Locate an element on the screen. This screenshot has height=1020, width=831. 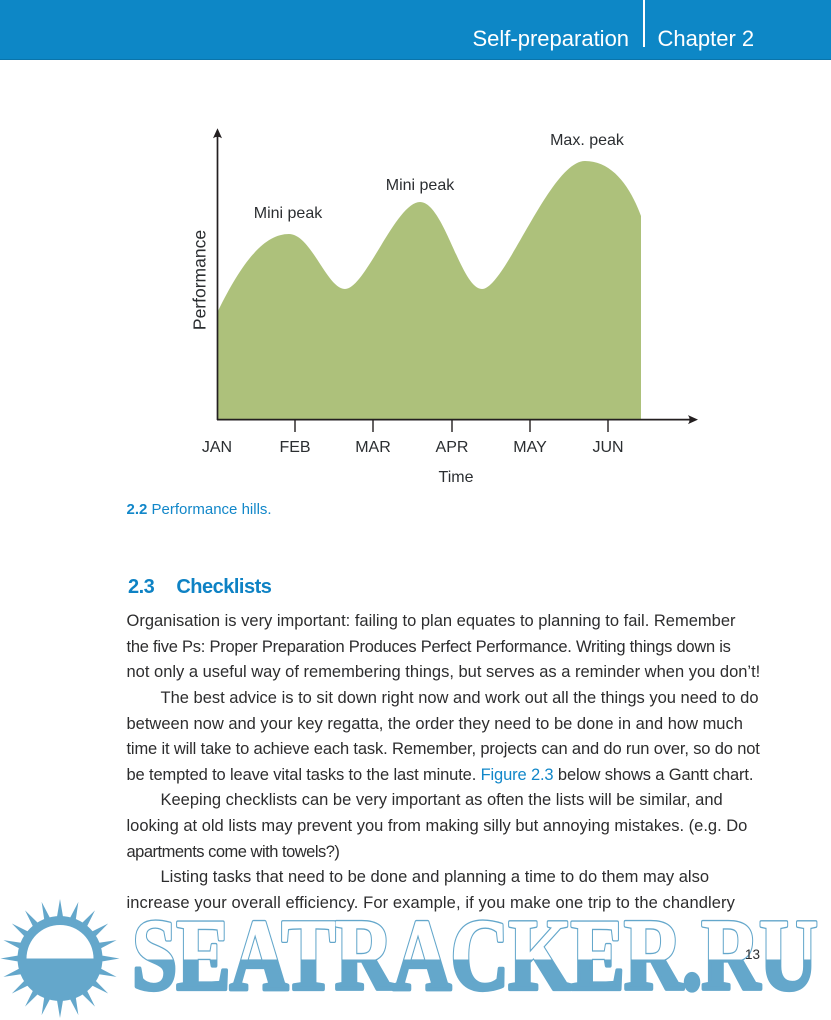
svg-text: JAN is located at coordinates (217, 447).